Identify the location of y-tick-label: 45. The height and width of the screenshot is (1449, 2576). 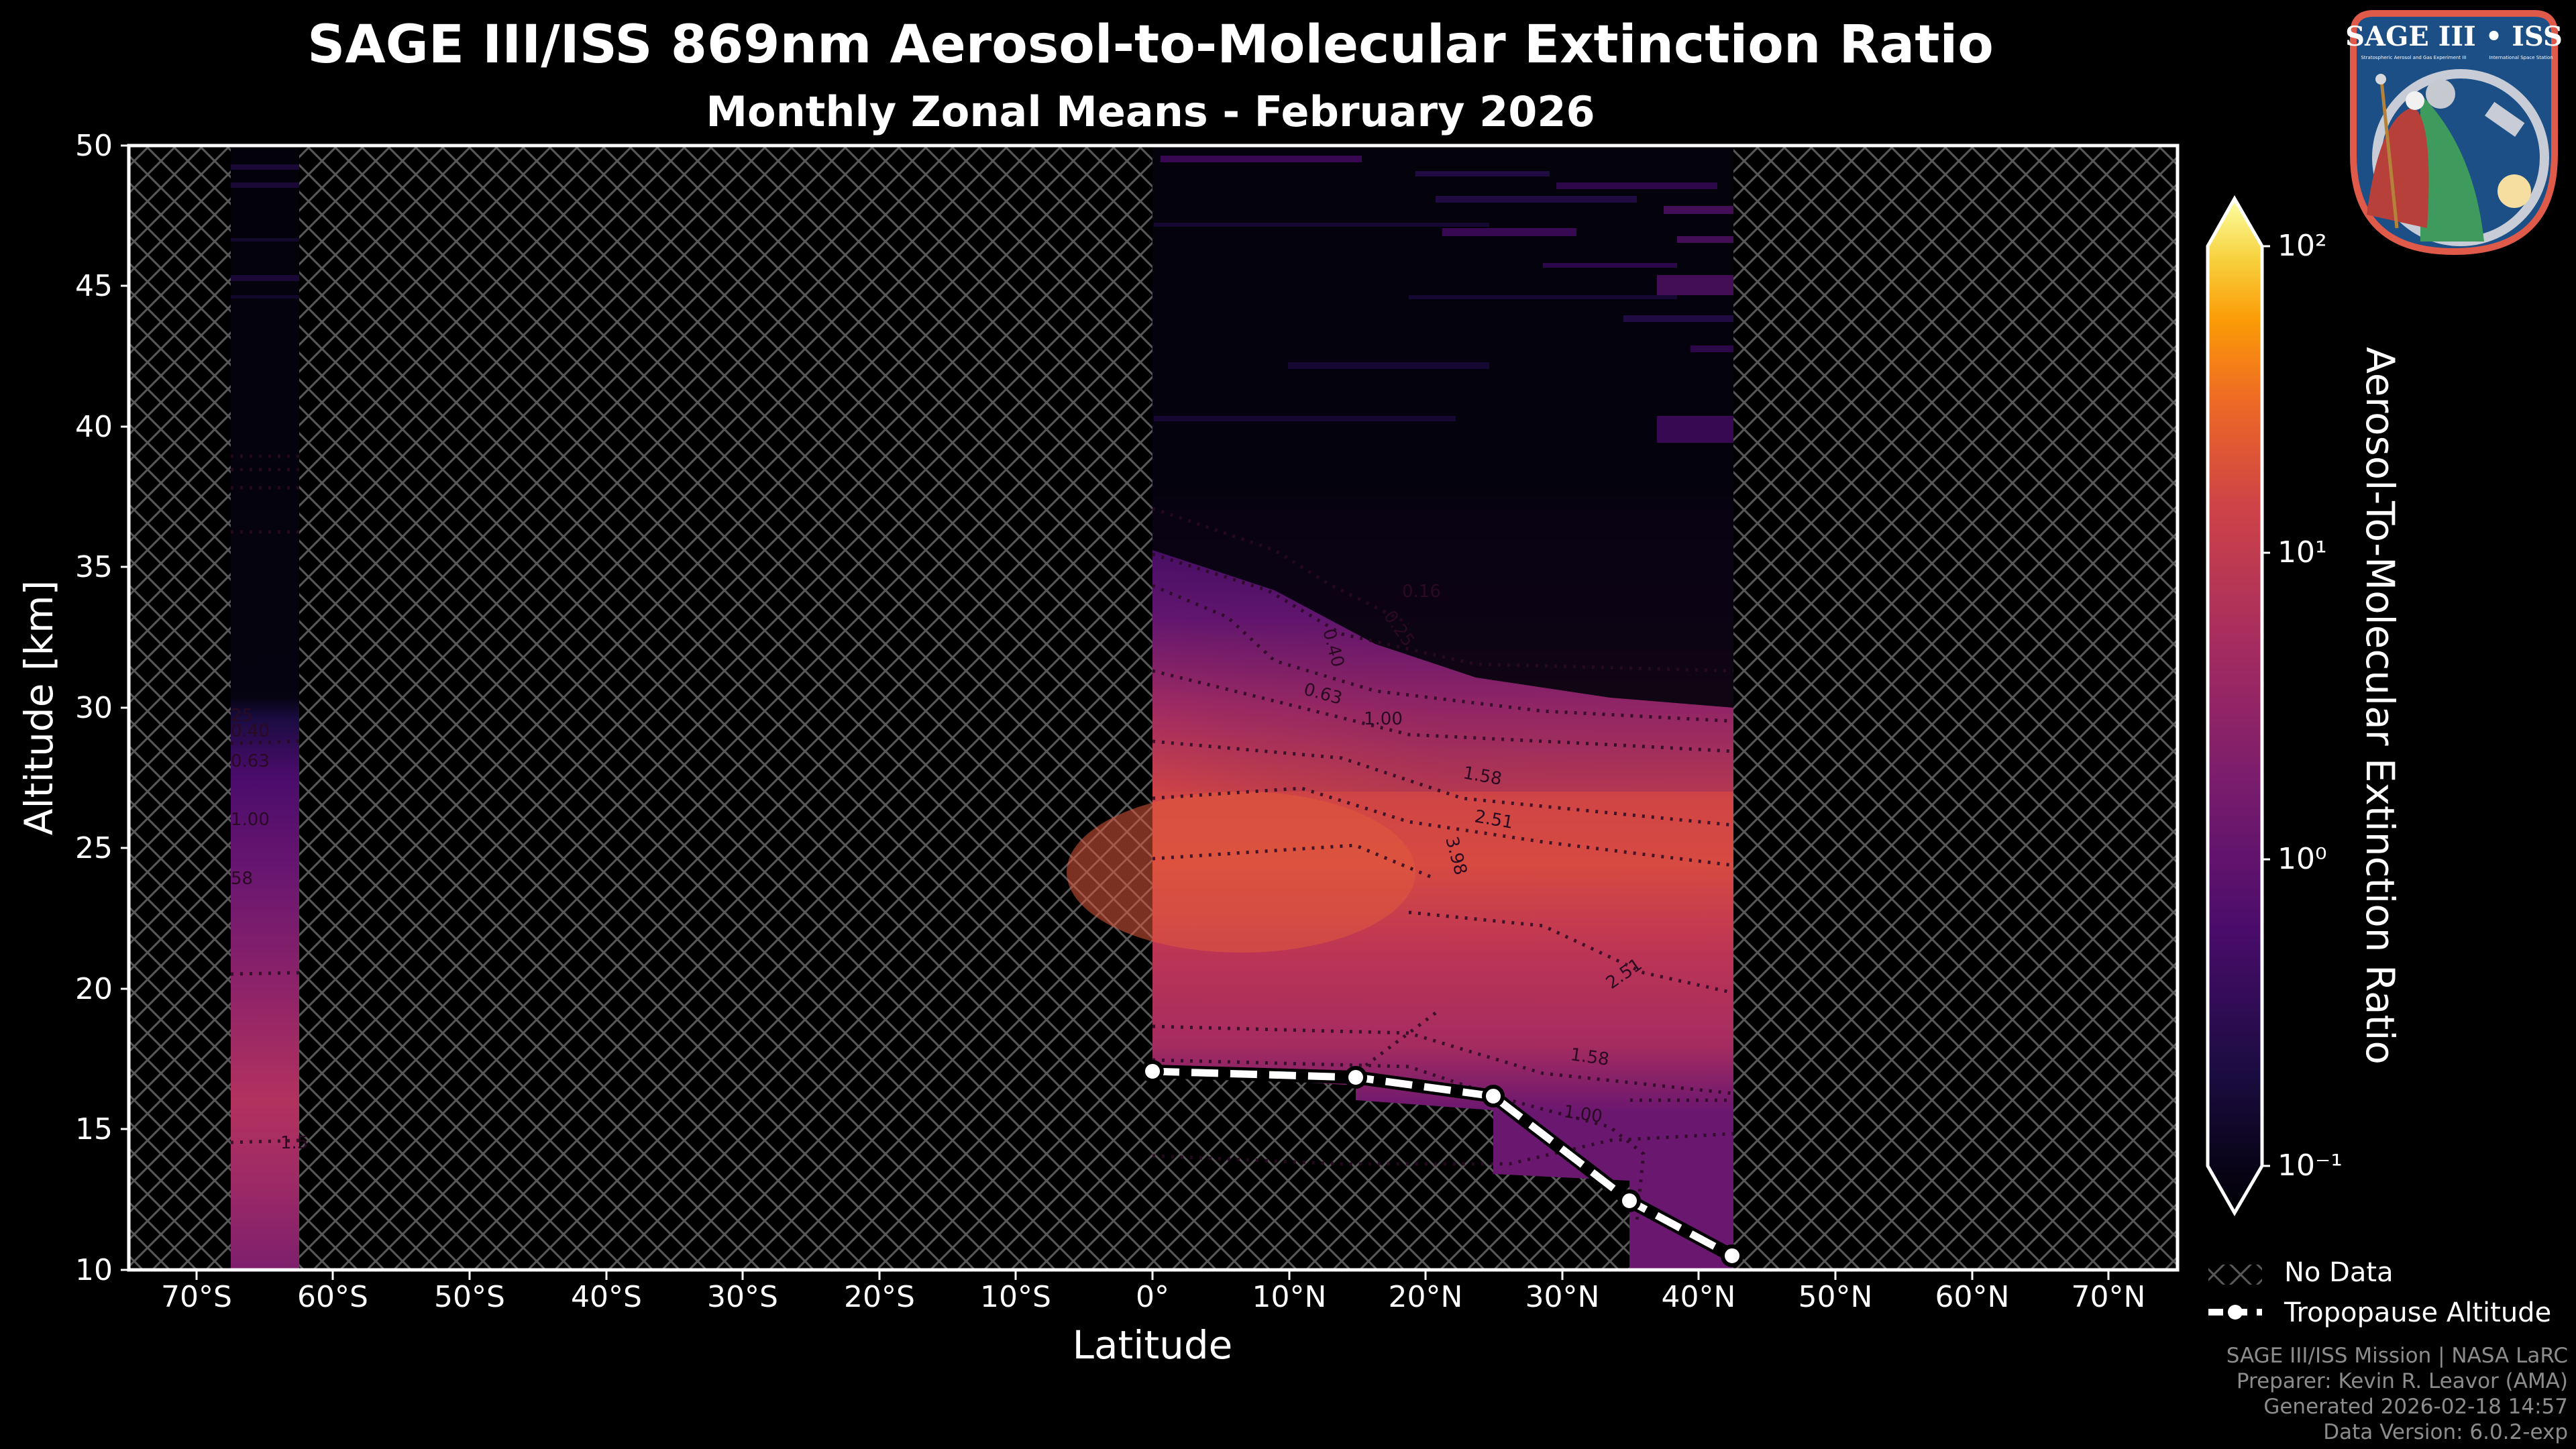
(94, 286).